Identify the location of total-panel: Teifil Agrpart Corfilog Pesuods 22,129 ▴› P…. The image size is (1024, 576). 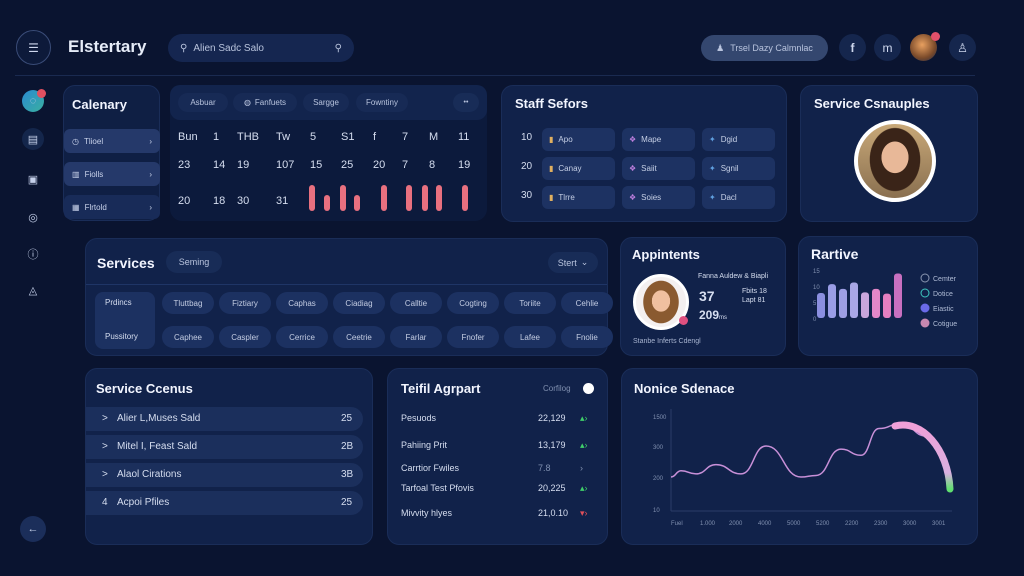
(497, 456).